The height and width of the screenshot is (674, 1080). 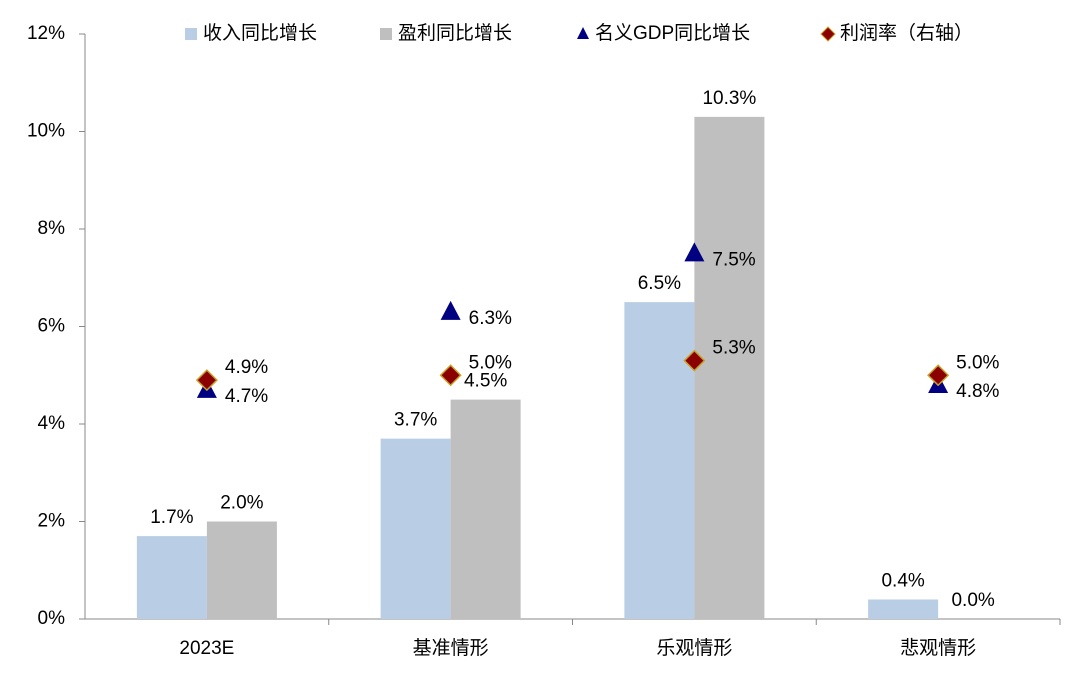 What do you see at coordinates (451, 648) in the screenshot?
I see `x-tick-label: 基准情形` at bounding box center [451, 648].